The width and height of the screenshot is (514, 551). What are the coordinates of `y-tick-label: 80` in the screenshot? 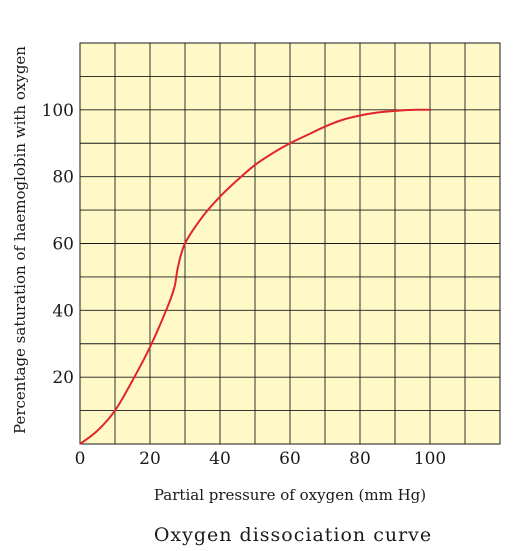 It's located at (63, 178).